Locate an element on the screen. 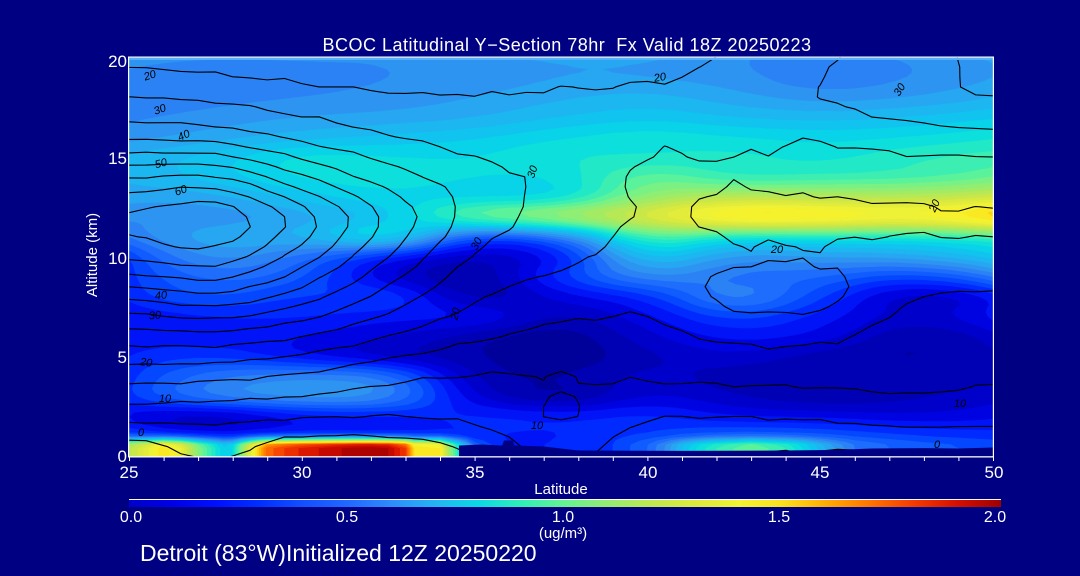 The height and width of the screenshot is (576, 1080). svg-text: 60 is located at coordinates (181, 191).